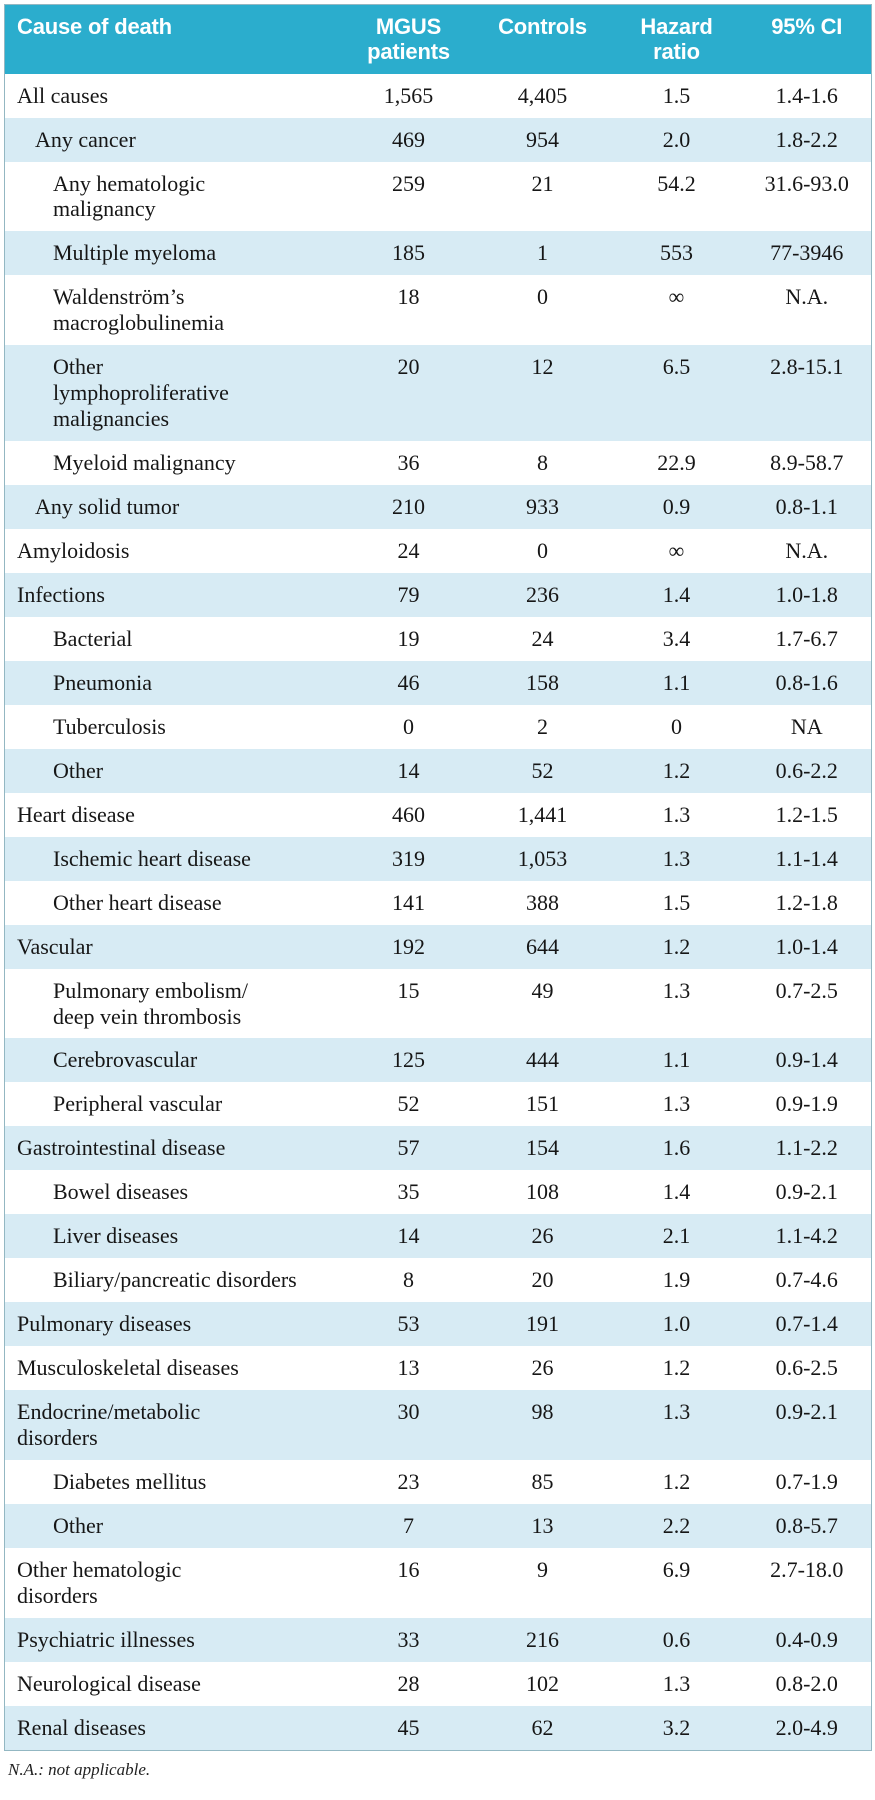  I want to click on table-row: Bowel diseases 35 108 1.4 0.9-2.1, so click(438, 1192).